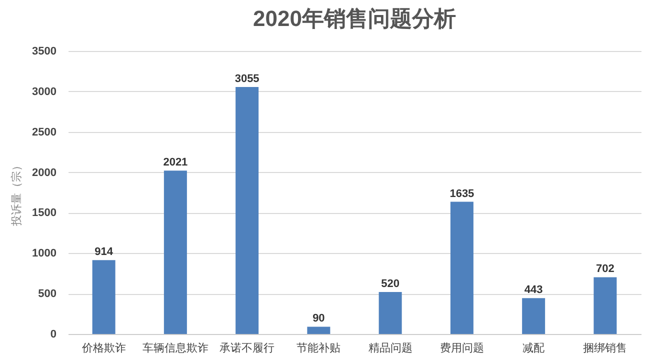  Describe the element at coordinates (44, 132) in the screenshot. I see `y-tick-label: 2500` at that location.